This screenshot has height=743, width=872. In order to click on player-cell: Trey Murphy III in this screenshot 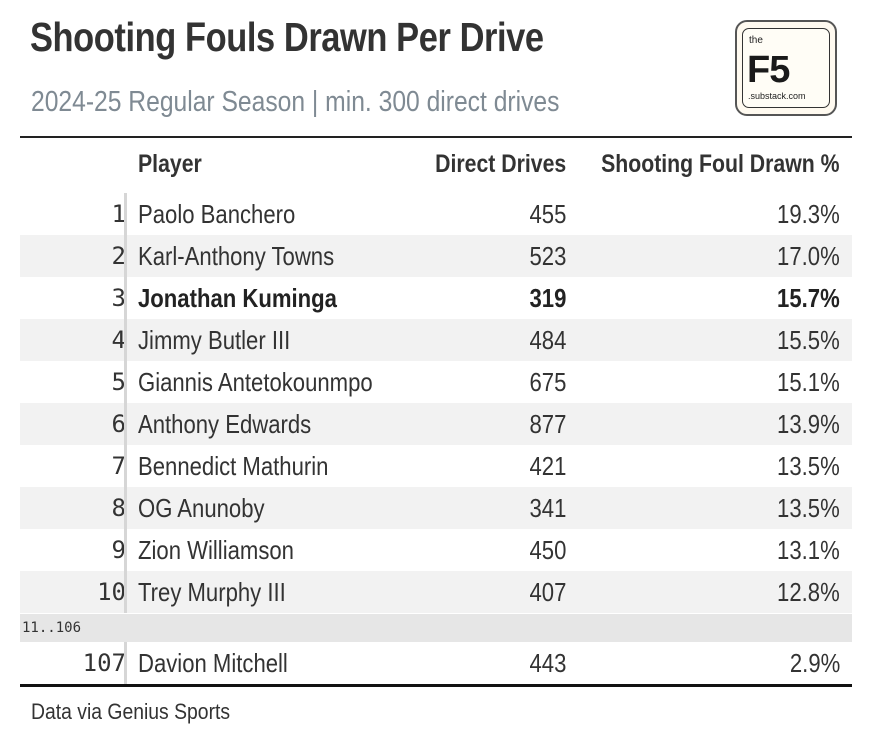, I will do `click(212, 592)`.